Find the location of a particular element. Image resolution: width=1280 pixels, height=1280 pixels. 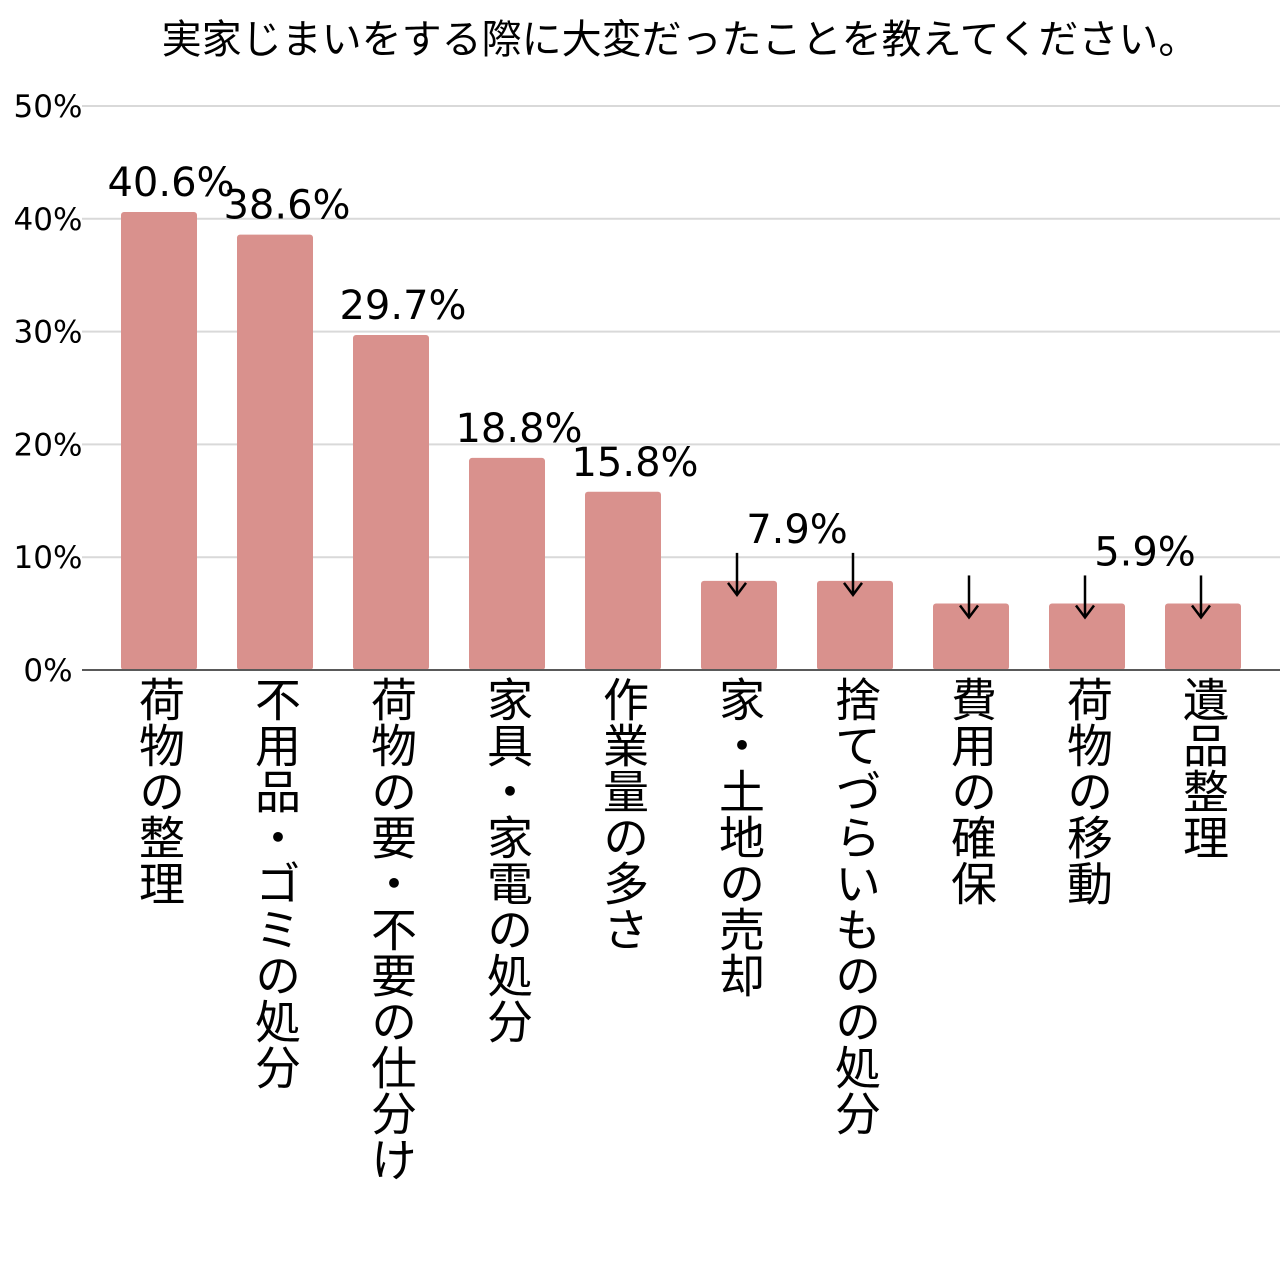

data-label: 7.9% is located at coordinates (797, 530).